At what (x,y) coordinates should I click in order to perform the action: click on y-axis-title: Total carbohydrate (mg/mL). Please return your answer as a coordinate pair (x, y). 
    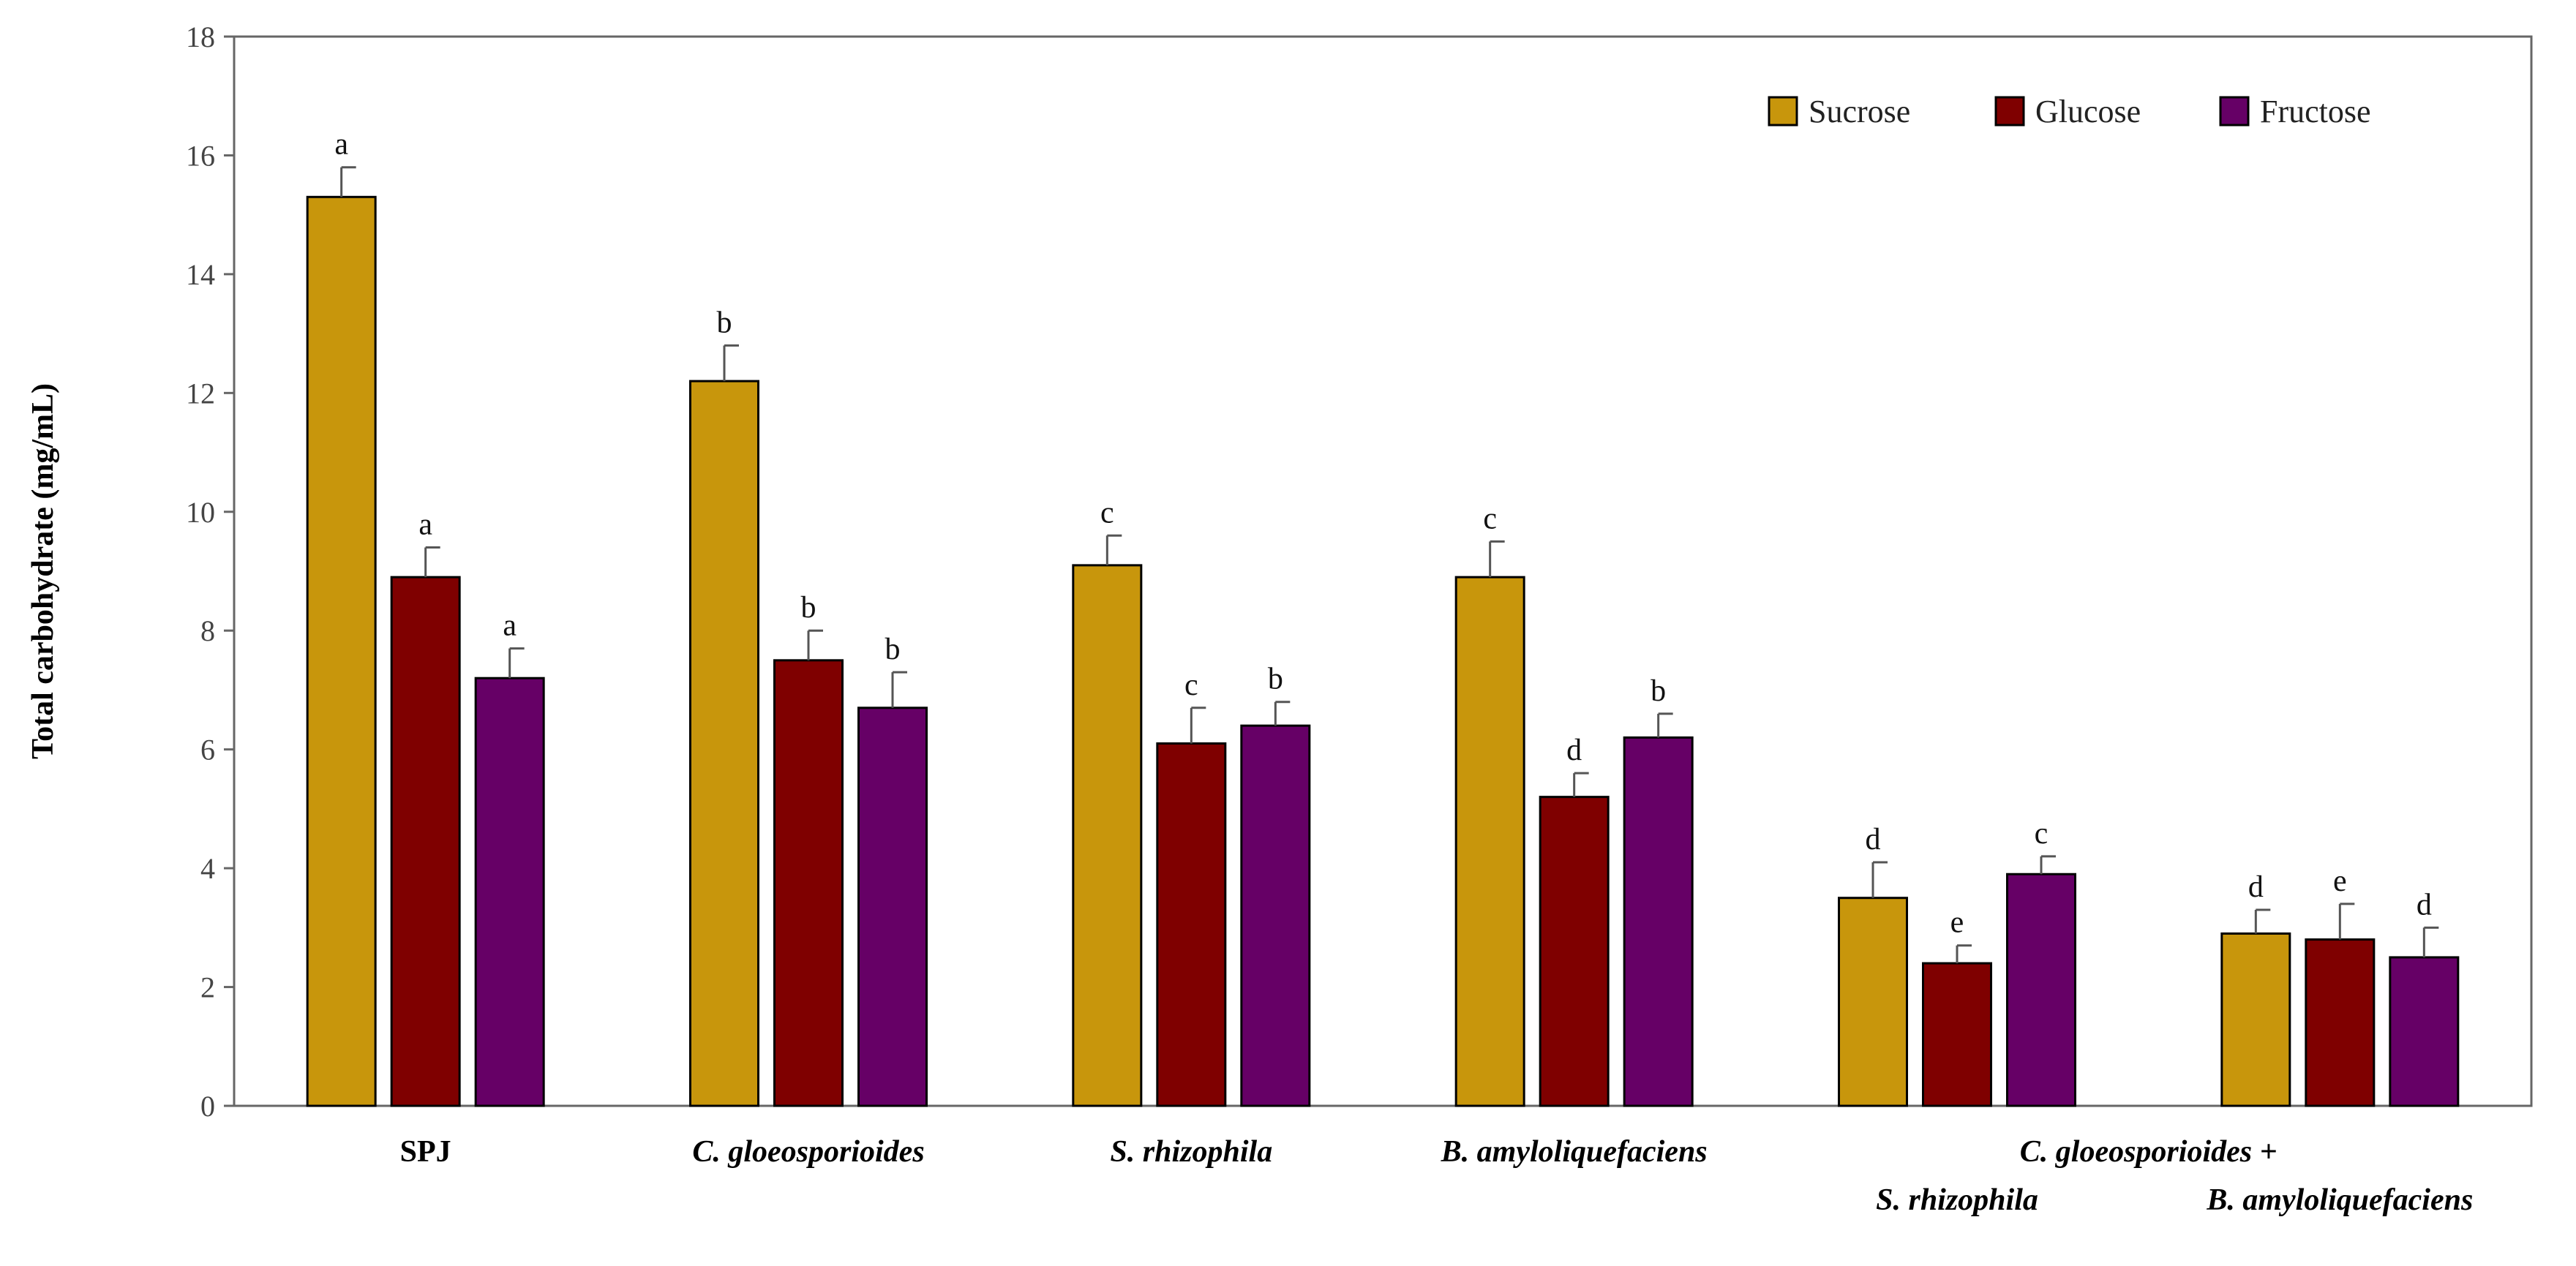
    Looking at the image, I should click on (43, 571).